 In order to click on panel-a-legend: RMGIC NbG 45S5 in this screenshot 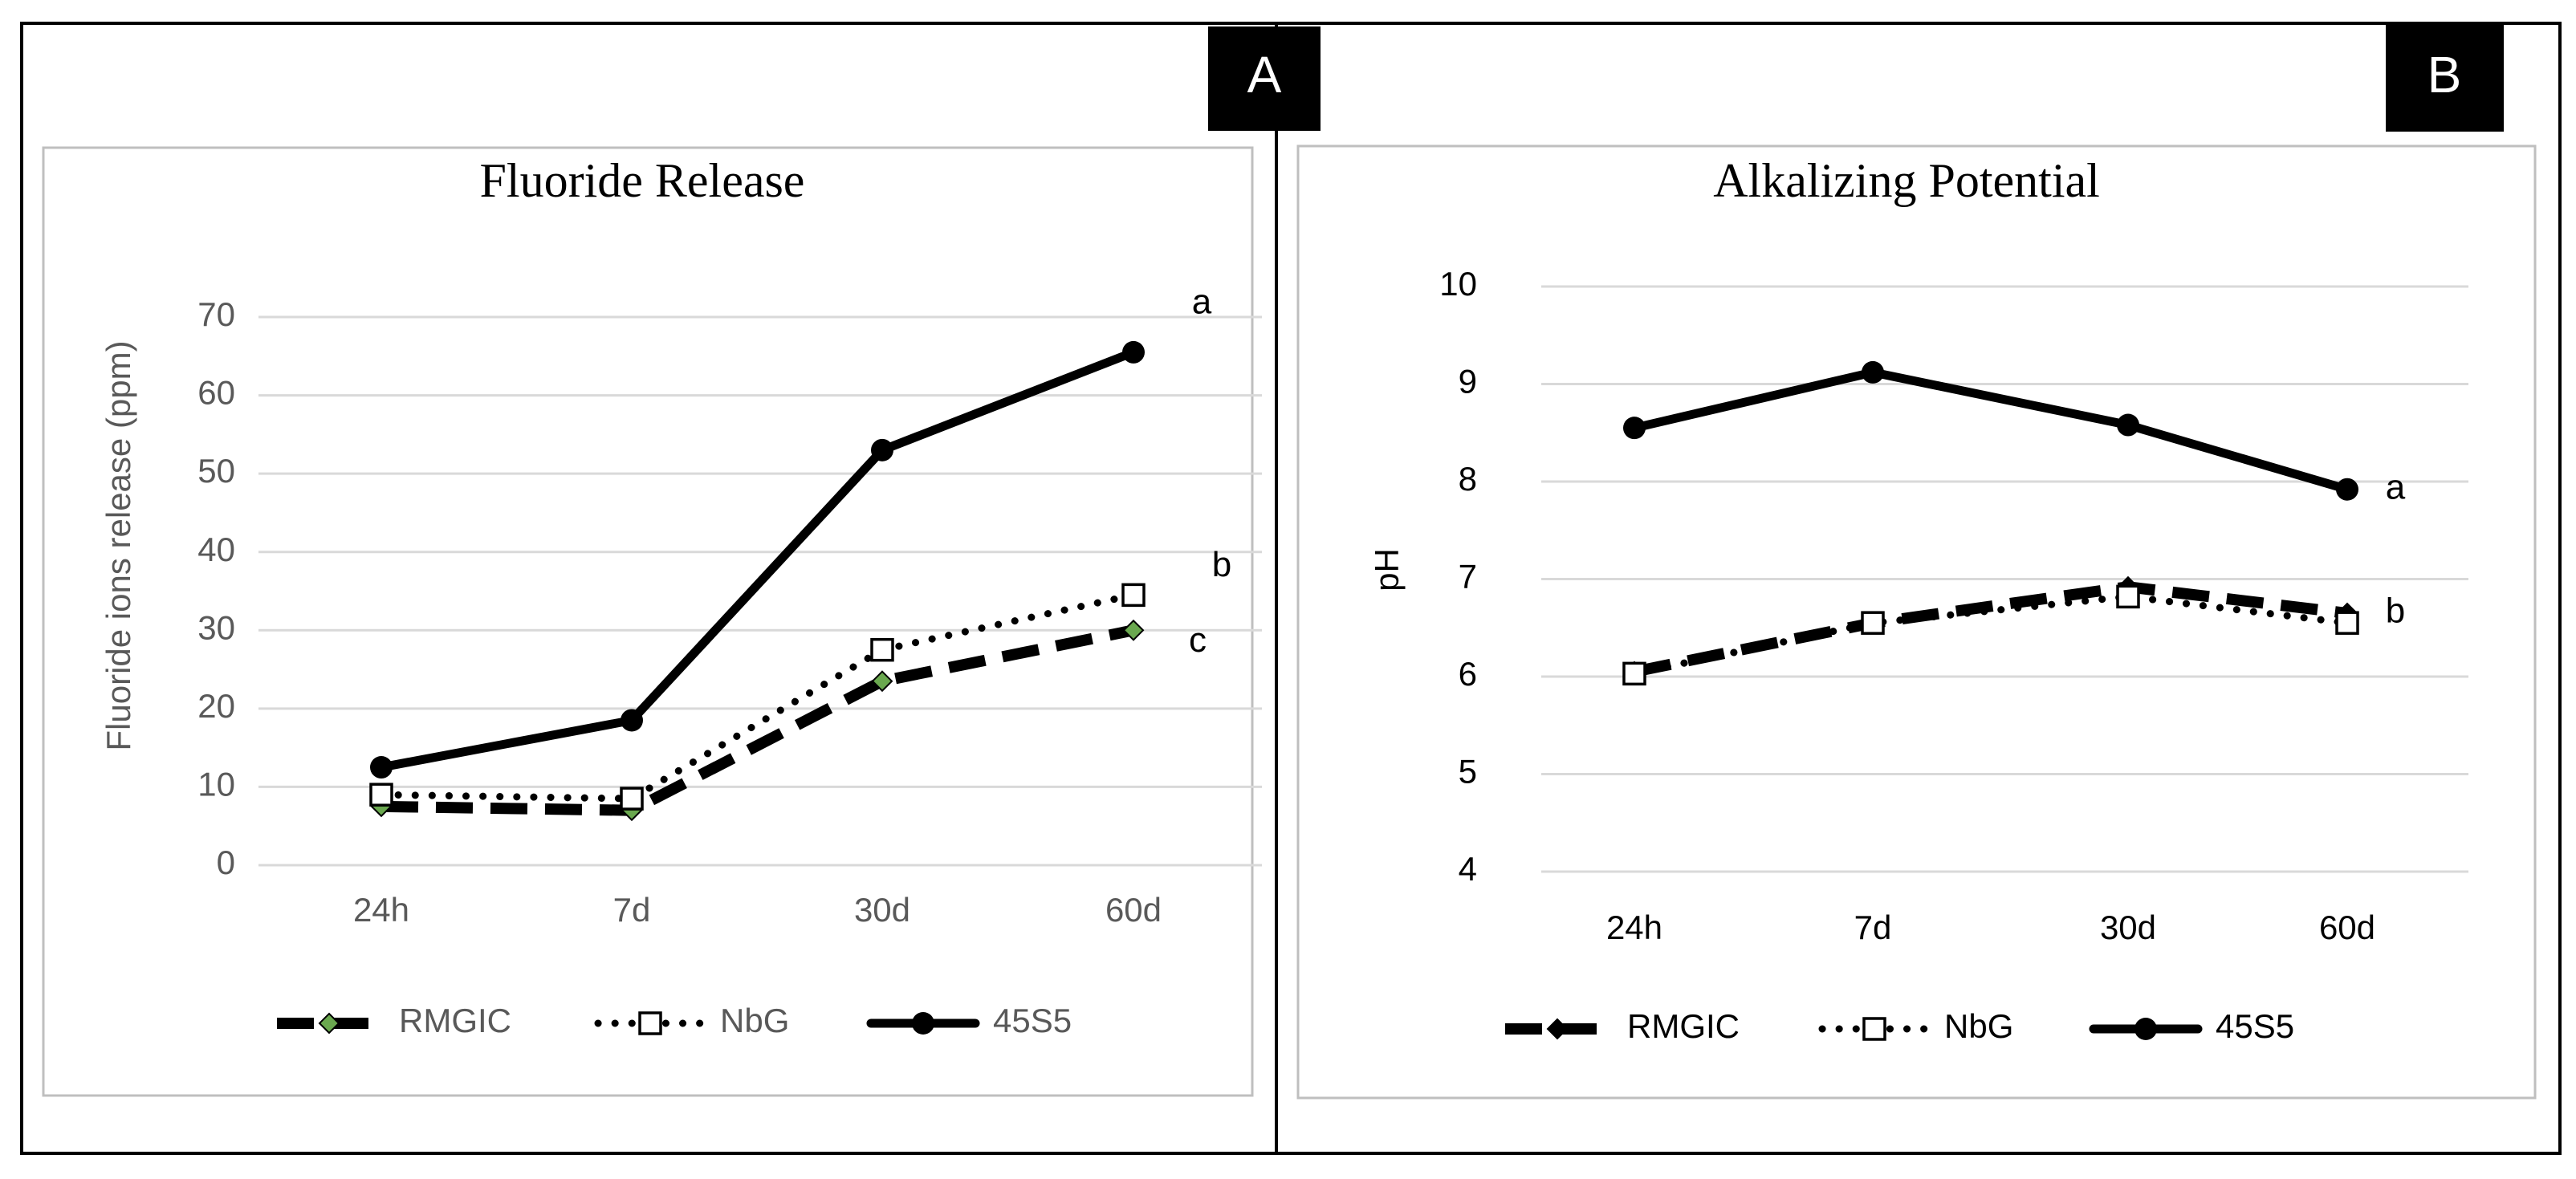, I will do `click(674, 1021)`.